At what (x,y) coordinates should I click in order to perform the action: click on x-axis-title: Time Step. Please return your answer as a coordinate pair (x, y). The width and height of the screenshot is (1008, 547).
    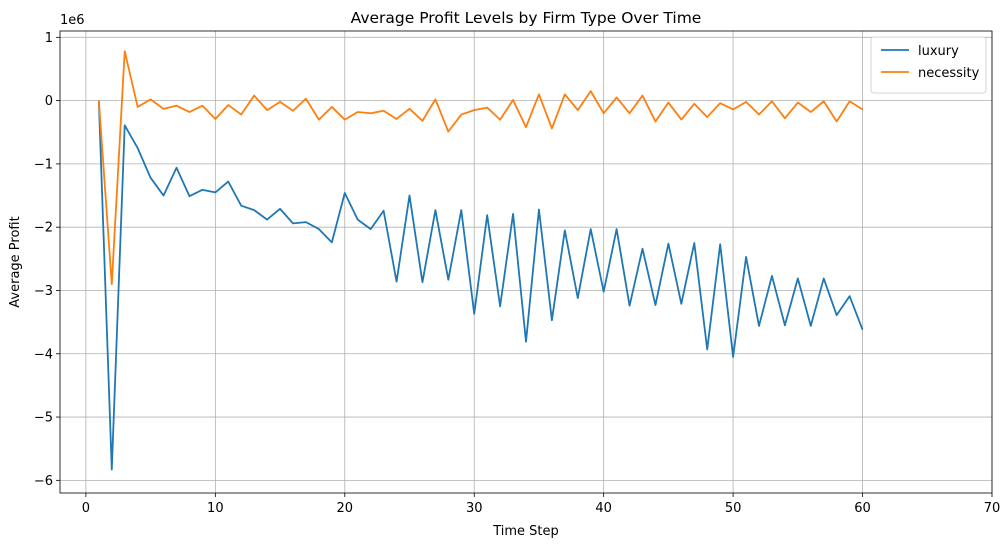
    Looking at the image, I should click on (525, 531).